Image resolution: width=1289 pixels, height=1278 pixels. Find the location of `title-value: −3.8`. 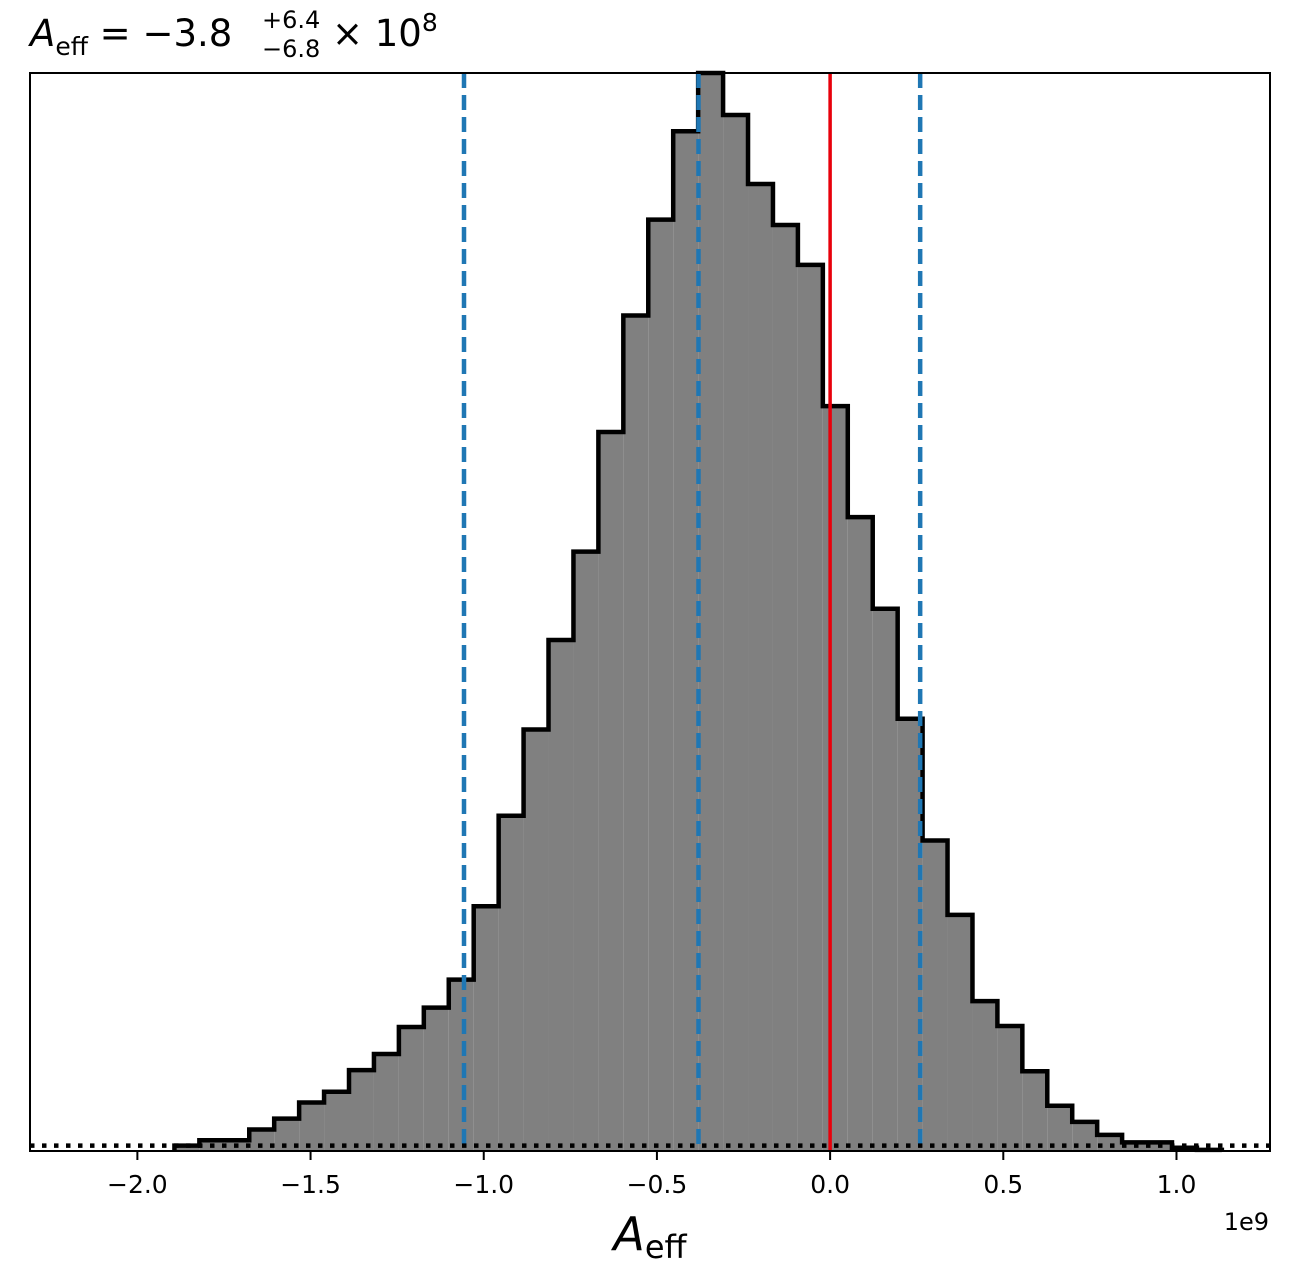

title-value: −3.8 is located at coordinates (187, 33).